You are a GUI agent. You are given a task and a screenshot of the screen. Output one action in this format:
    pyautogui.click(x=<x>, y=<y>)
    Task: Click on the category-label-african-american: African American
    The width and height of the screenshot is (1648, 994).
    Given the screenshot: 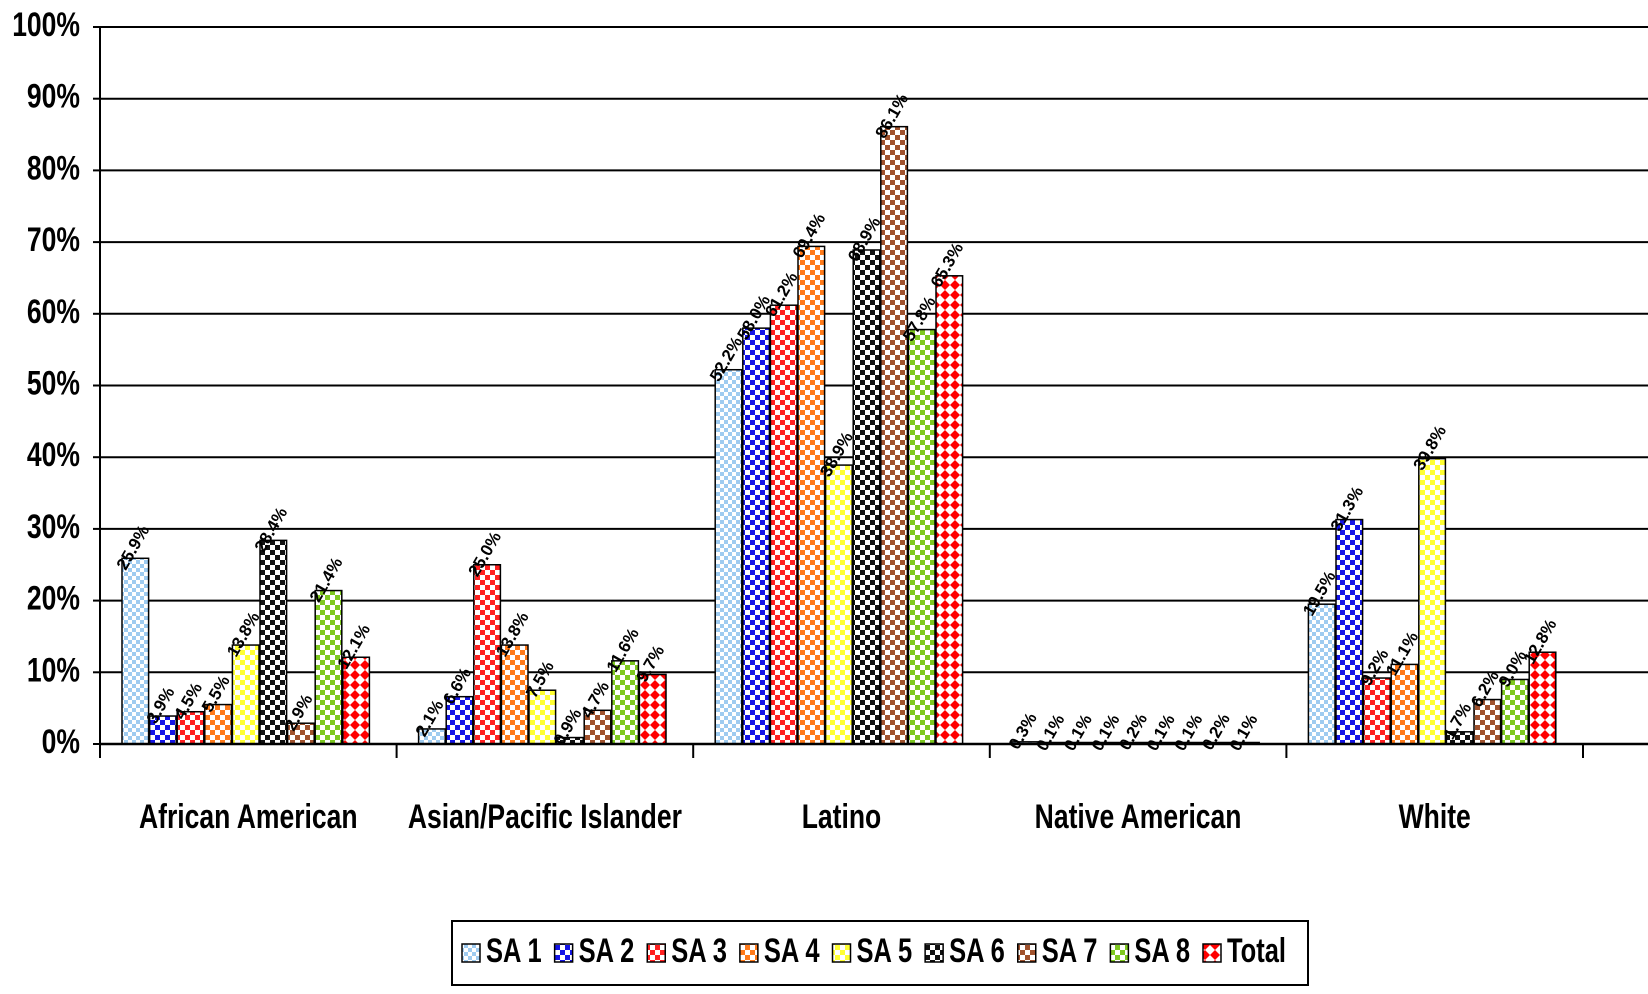 What is the action you would take?
    pyautogui.click(x=248, y=817)
    